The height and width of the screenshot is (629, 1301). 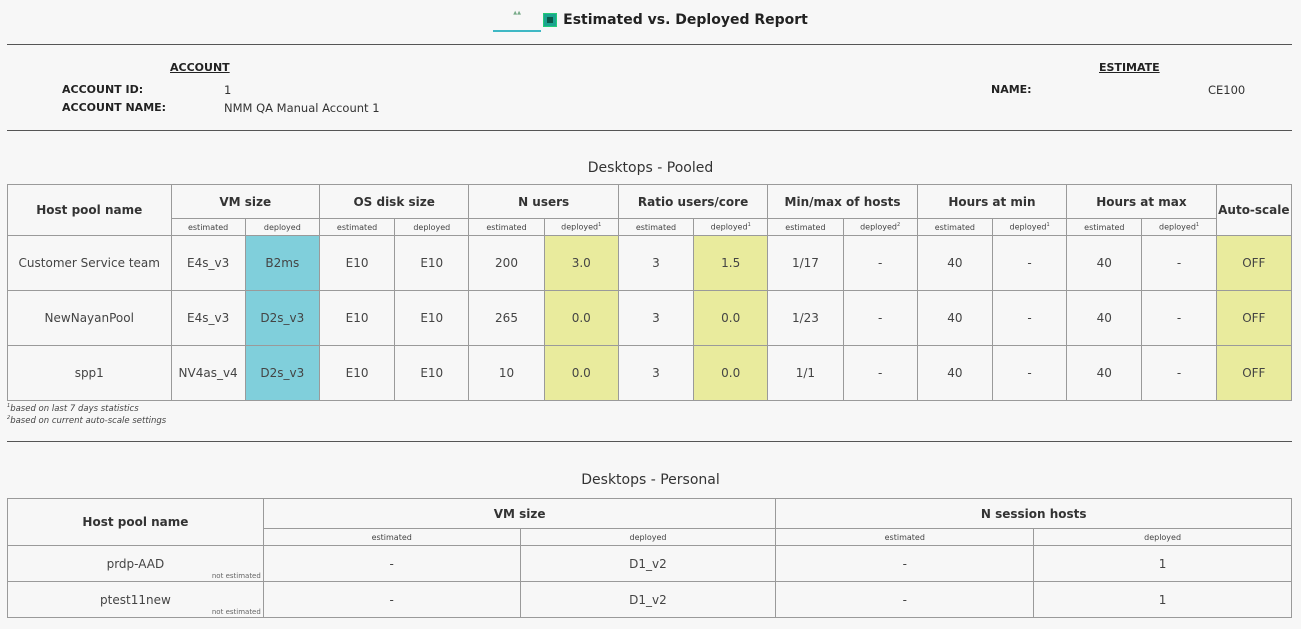 What do you see at coordinates (1254, 210) in the screenshot?
I see `col-autoscale: Auto-scale` at bounding box center [1254, 210].